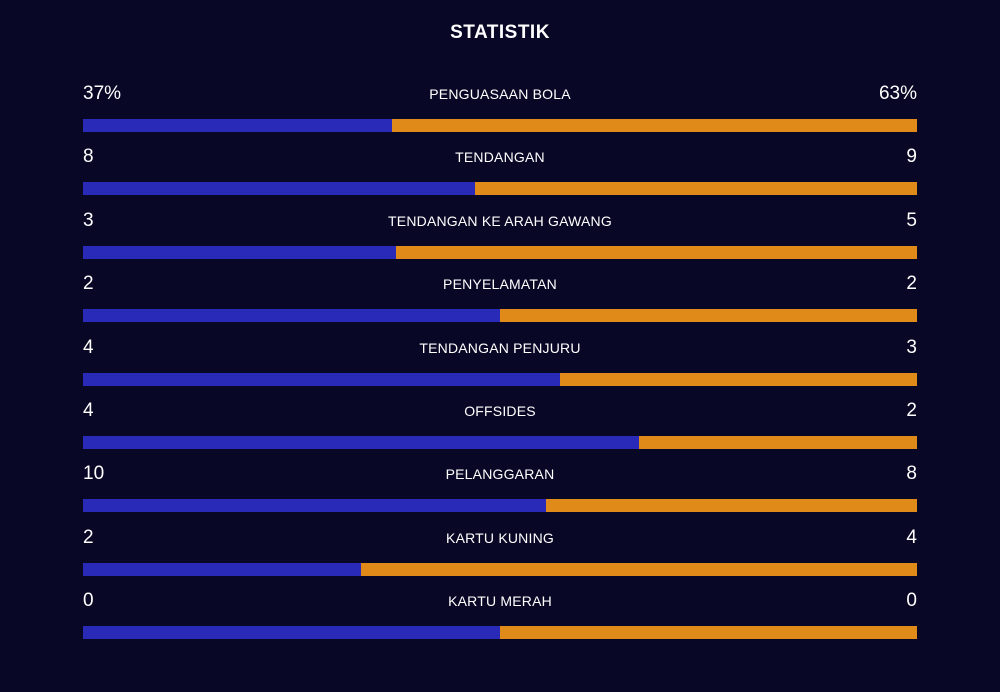  Describe the element at coordinates (911, 601) in the screenshot. I see `away-value: 0` at that location.